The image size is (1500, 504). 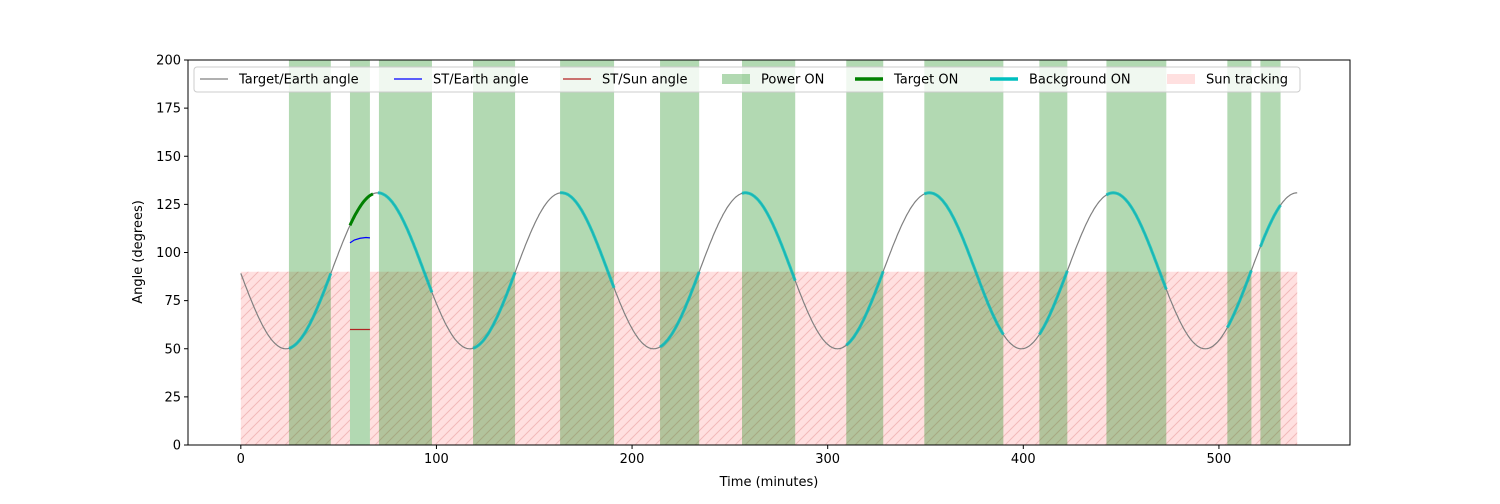 What do you see at coordinates (632, 459) in the screenshot?
I see `x-tick-label: 200` at bounding box center [632, 459].